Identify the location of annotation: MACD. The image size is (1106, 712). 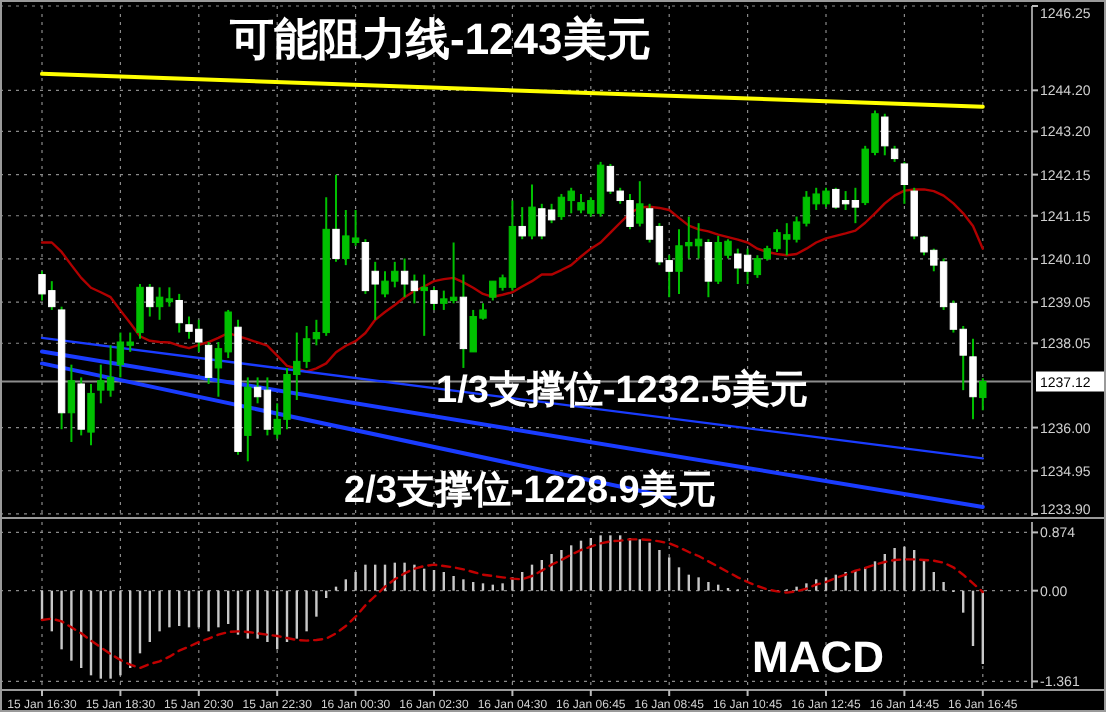
(818, 657).